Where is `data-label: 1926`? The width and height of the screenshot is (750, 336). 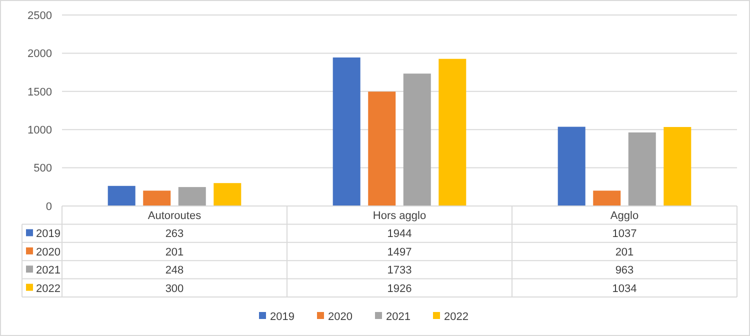
data-label: 1926 is located at coordinates (399, 288).